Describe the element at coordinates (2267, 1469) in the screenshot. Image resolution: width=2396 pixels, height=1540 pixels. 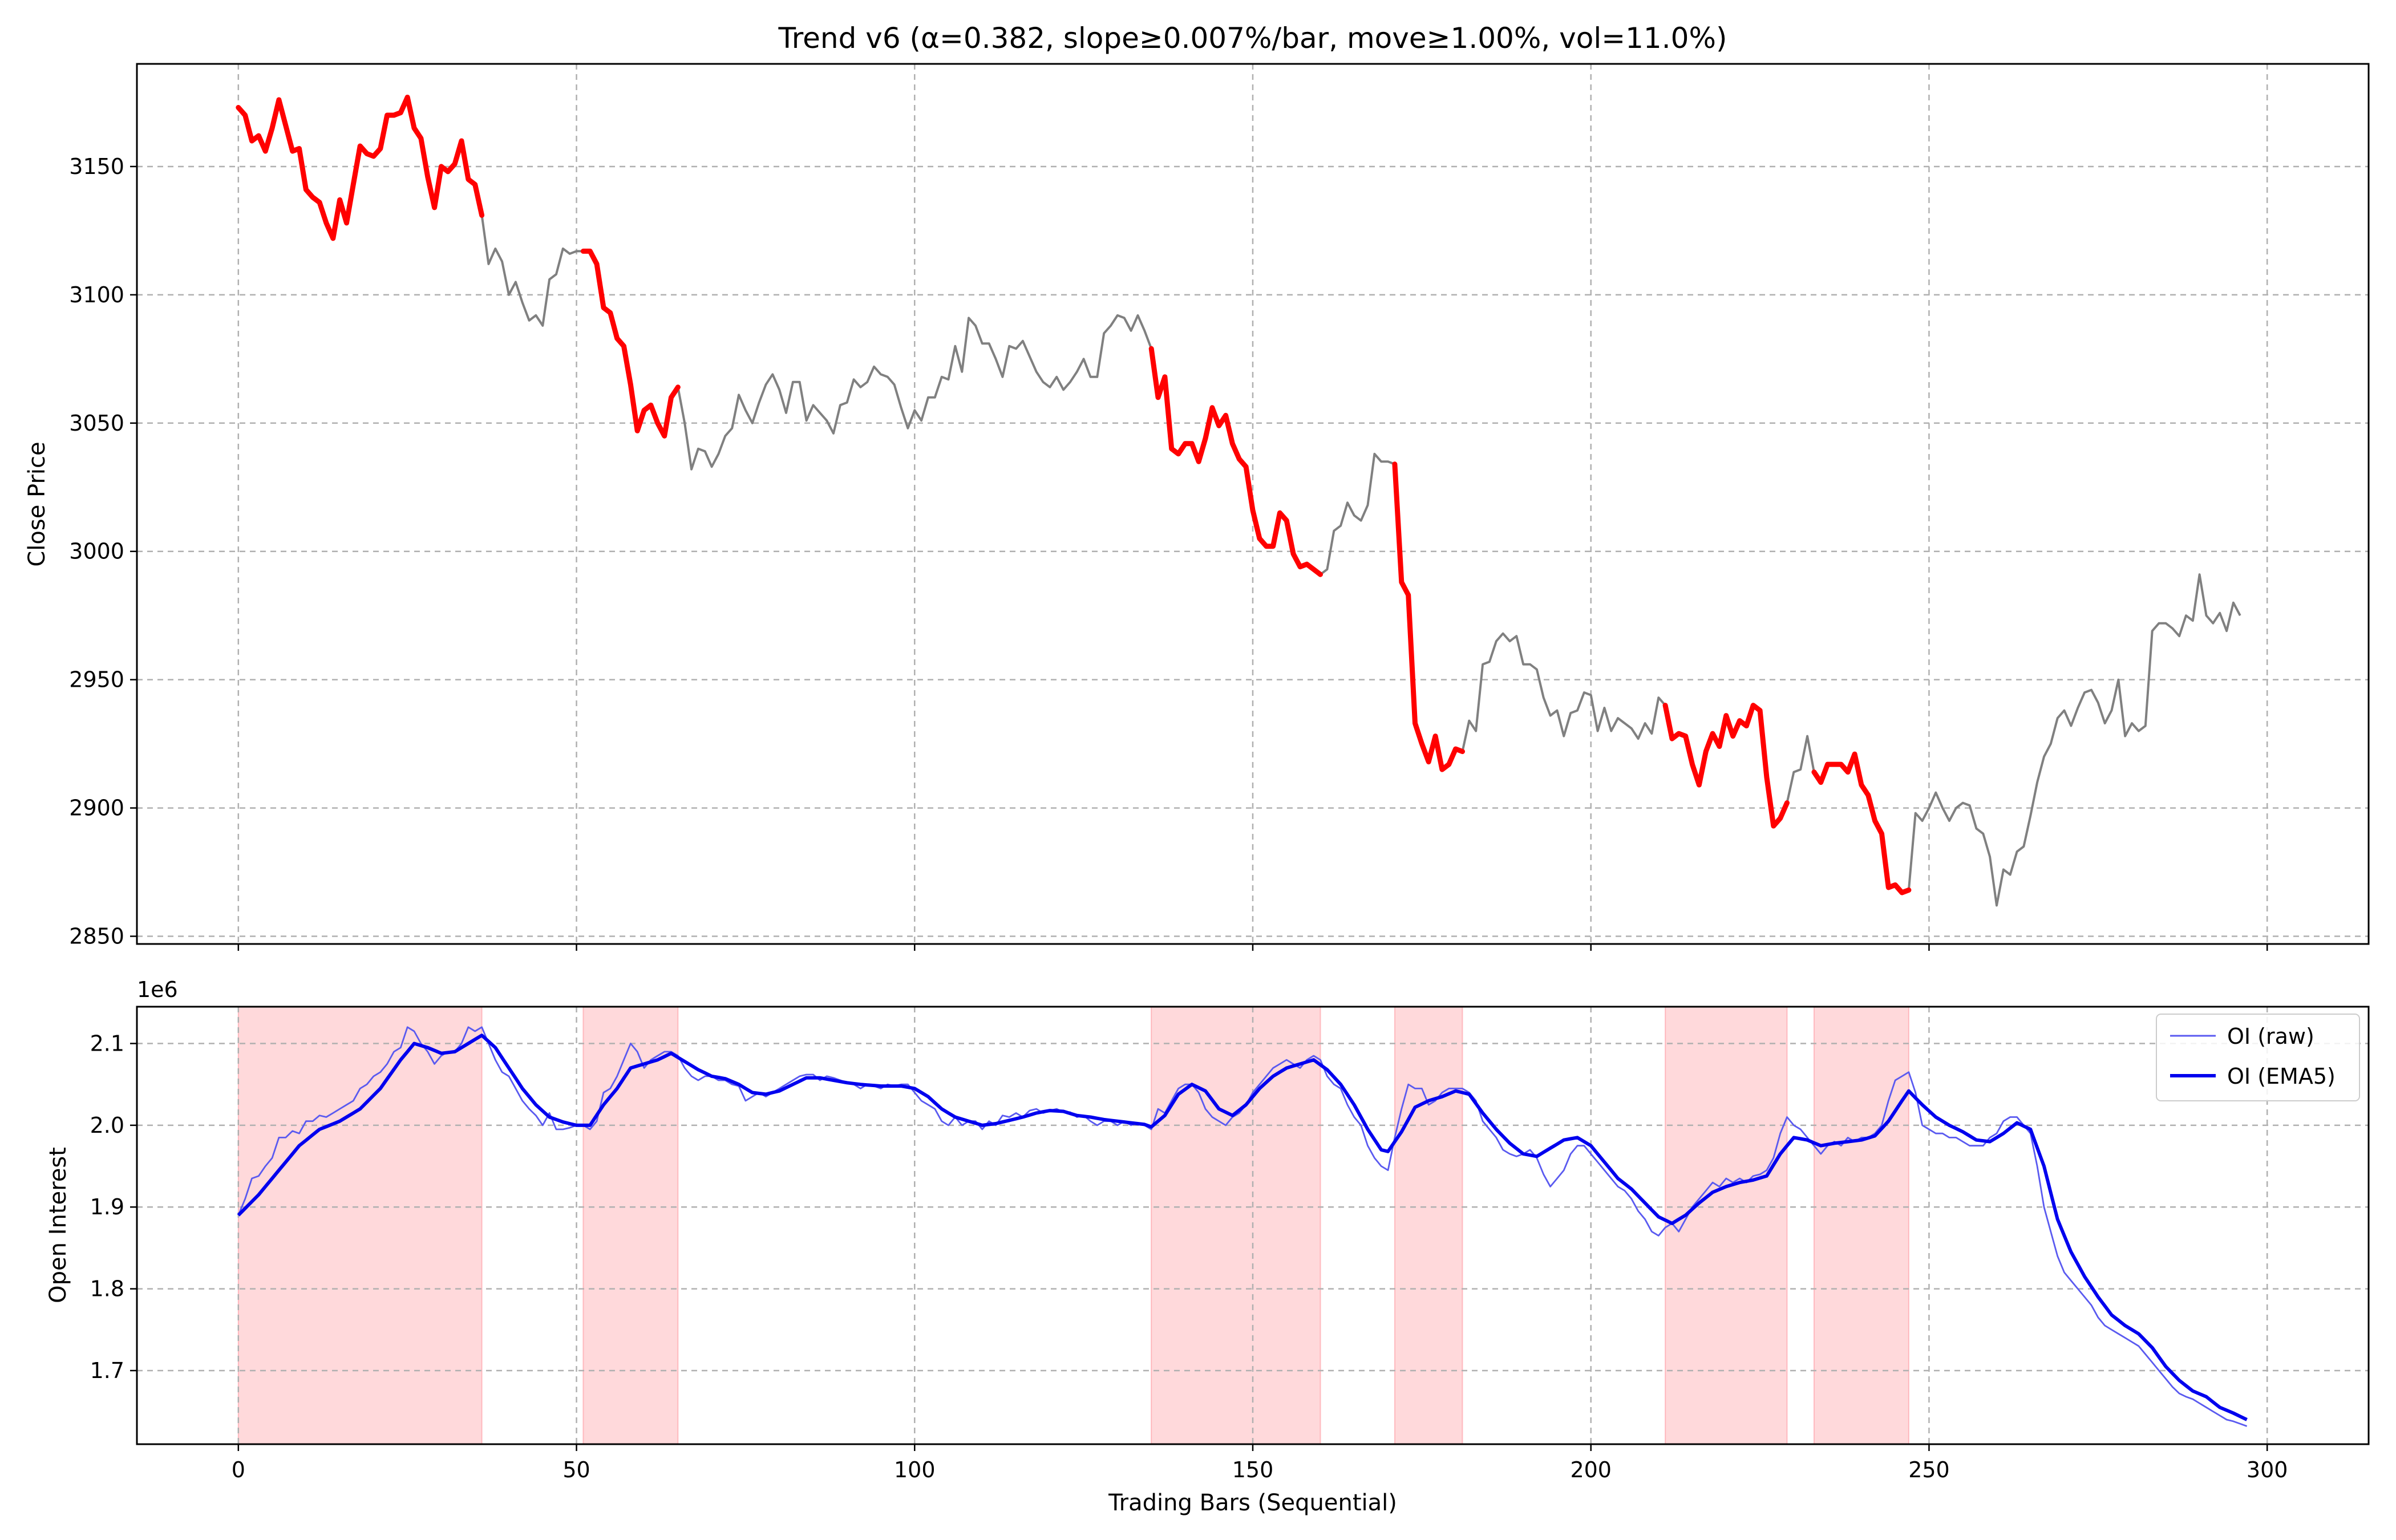
I see `oi-xtick-label: 300` at that location.